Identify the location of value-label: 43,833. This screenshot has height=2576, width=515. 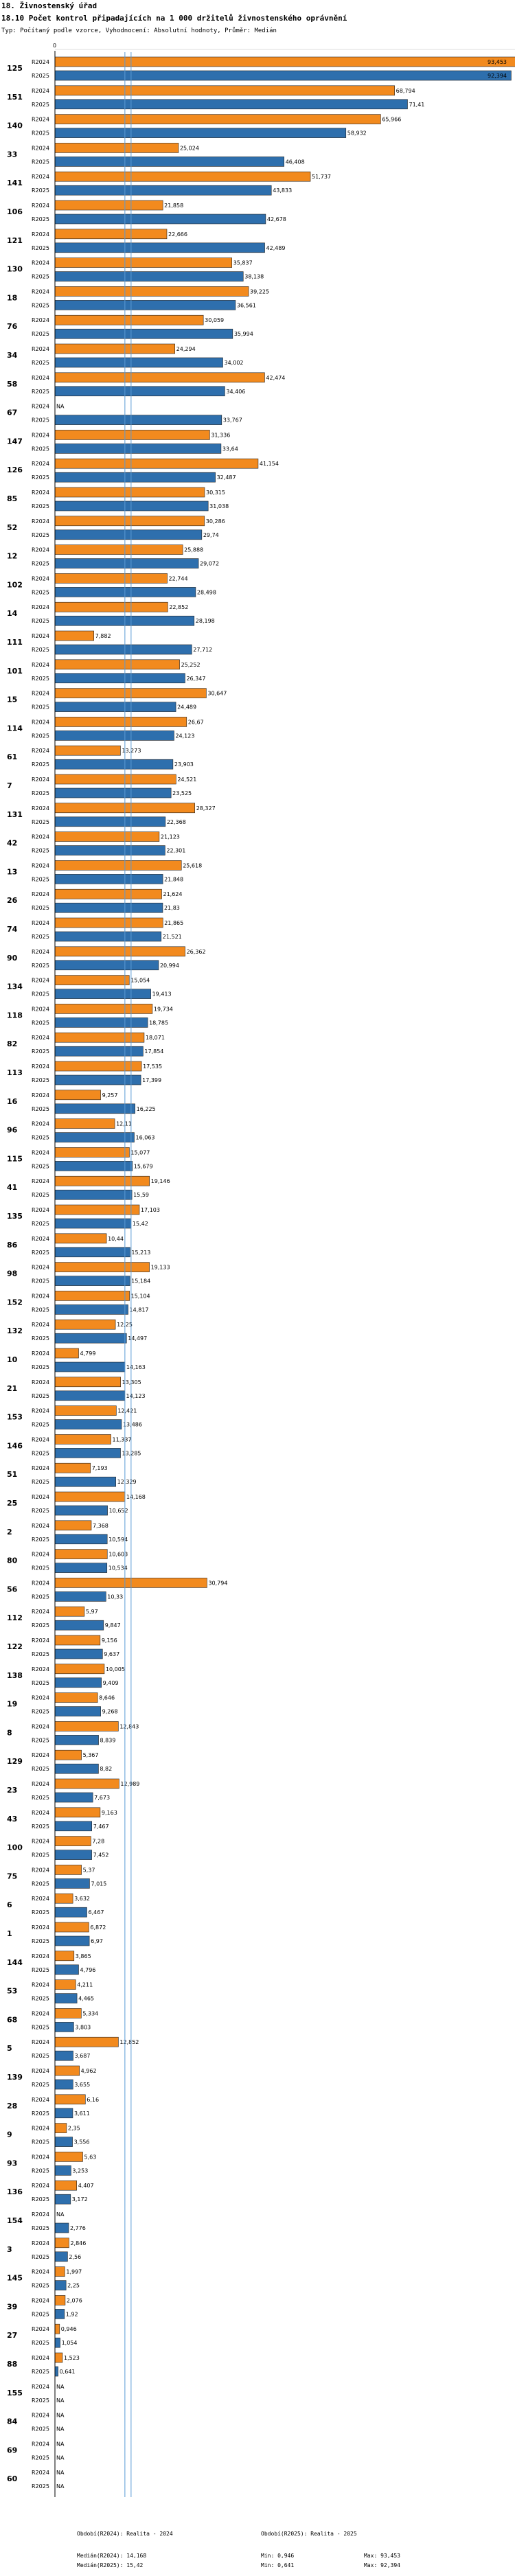
(282, 190).